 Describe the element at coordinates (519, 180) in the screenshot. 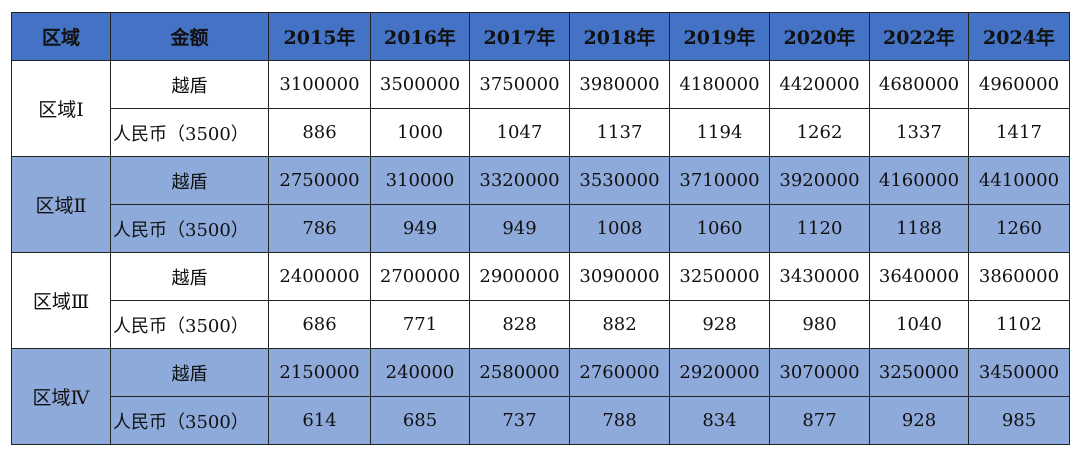

I see `value-cell: 3320000` at that location.